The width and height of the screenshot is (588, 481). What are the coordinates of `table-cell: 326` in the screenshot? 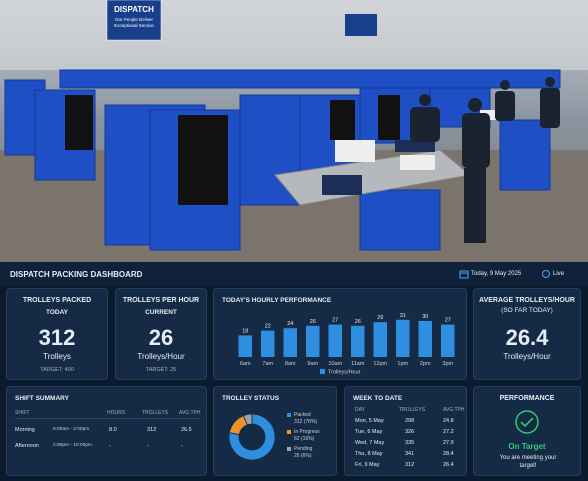 It's located at (410, 432).